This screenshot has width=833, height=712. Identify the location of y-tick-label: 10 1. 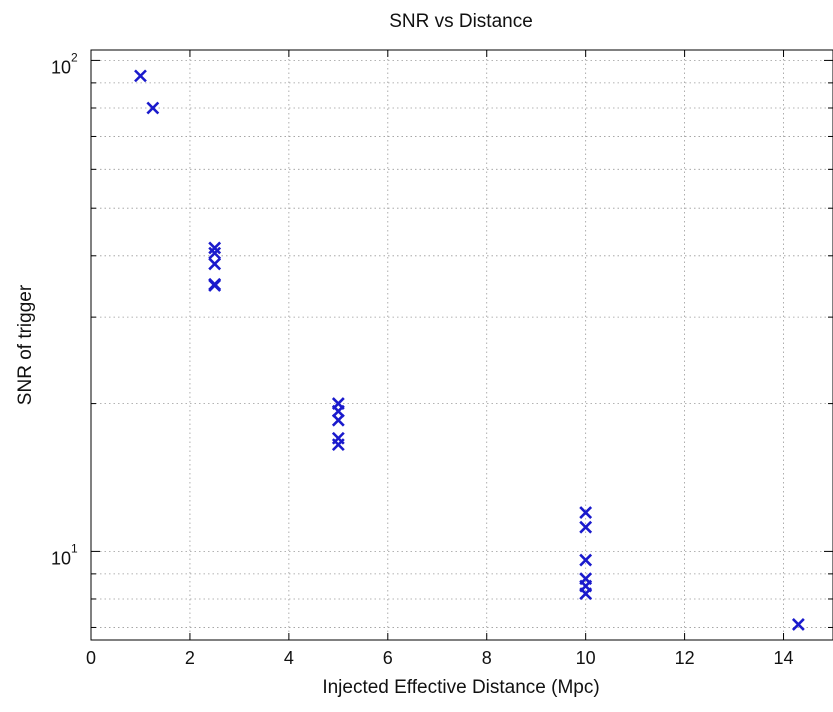
(64, 554).